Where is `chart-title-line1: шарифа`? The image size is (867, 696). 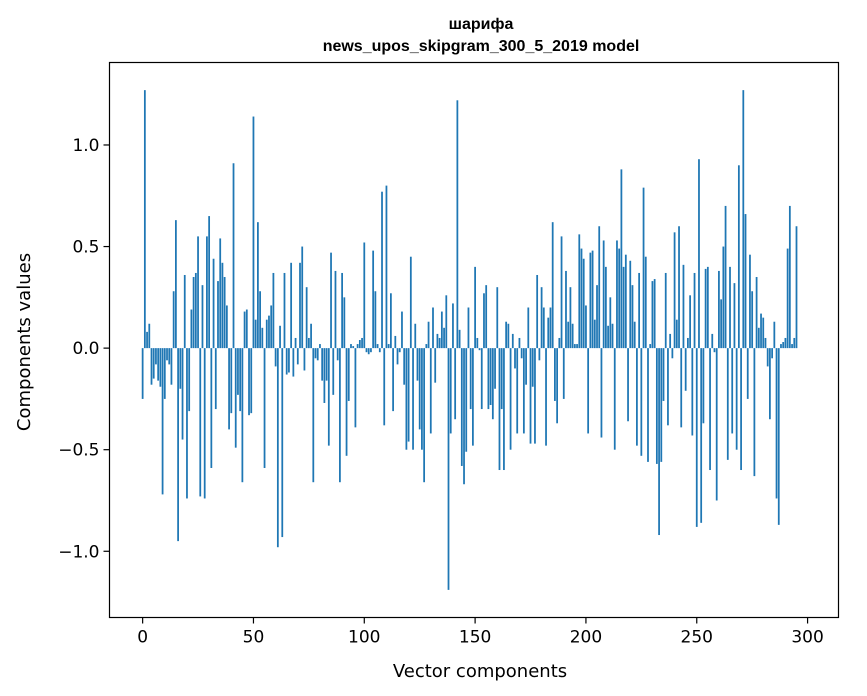 chart-title-line1: шарифа is located at coordinates (481, 24).